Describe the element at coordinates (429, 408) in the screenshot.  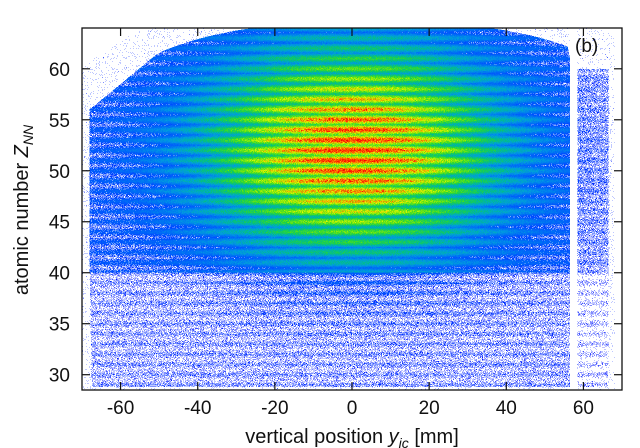
I see `x-tick-label: 20` at that location.